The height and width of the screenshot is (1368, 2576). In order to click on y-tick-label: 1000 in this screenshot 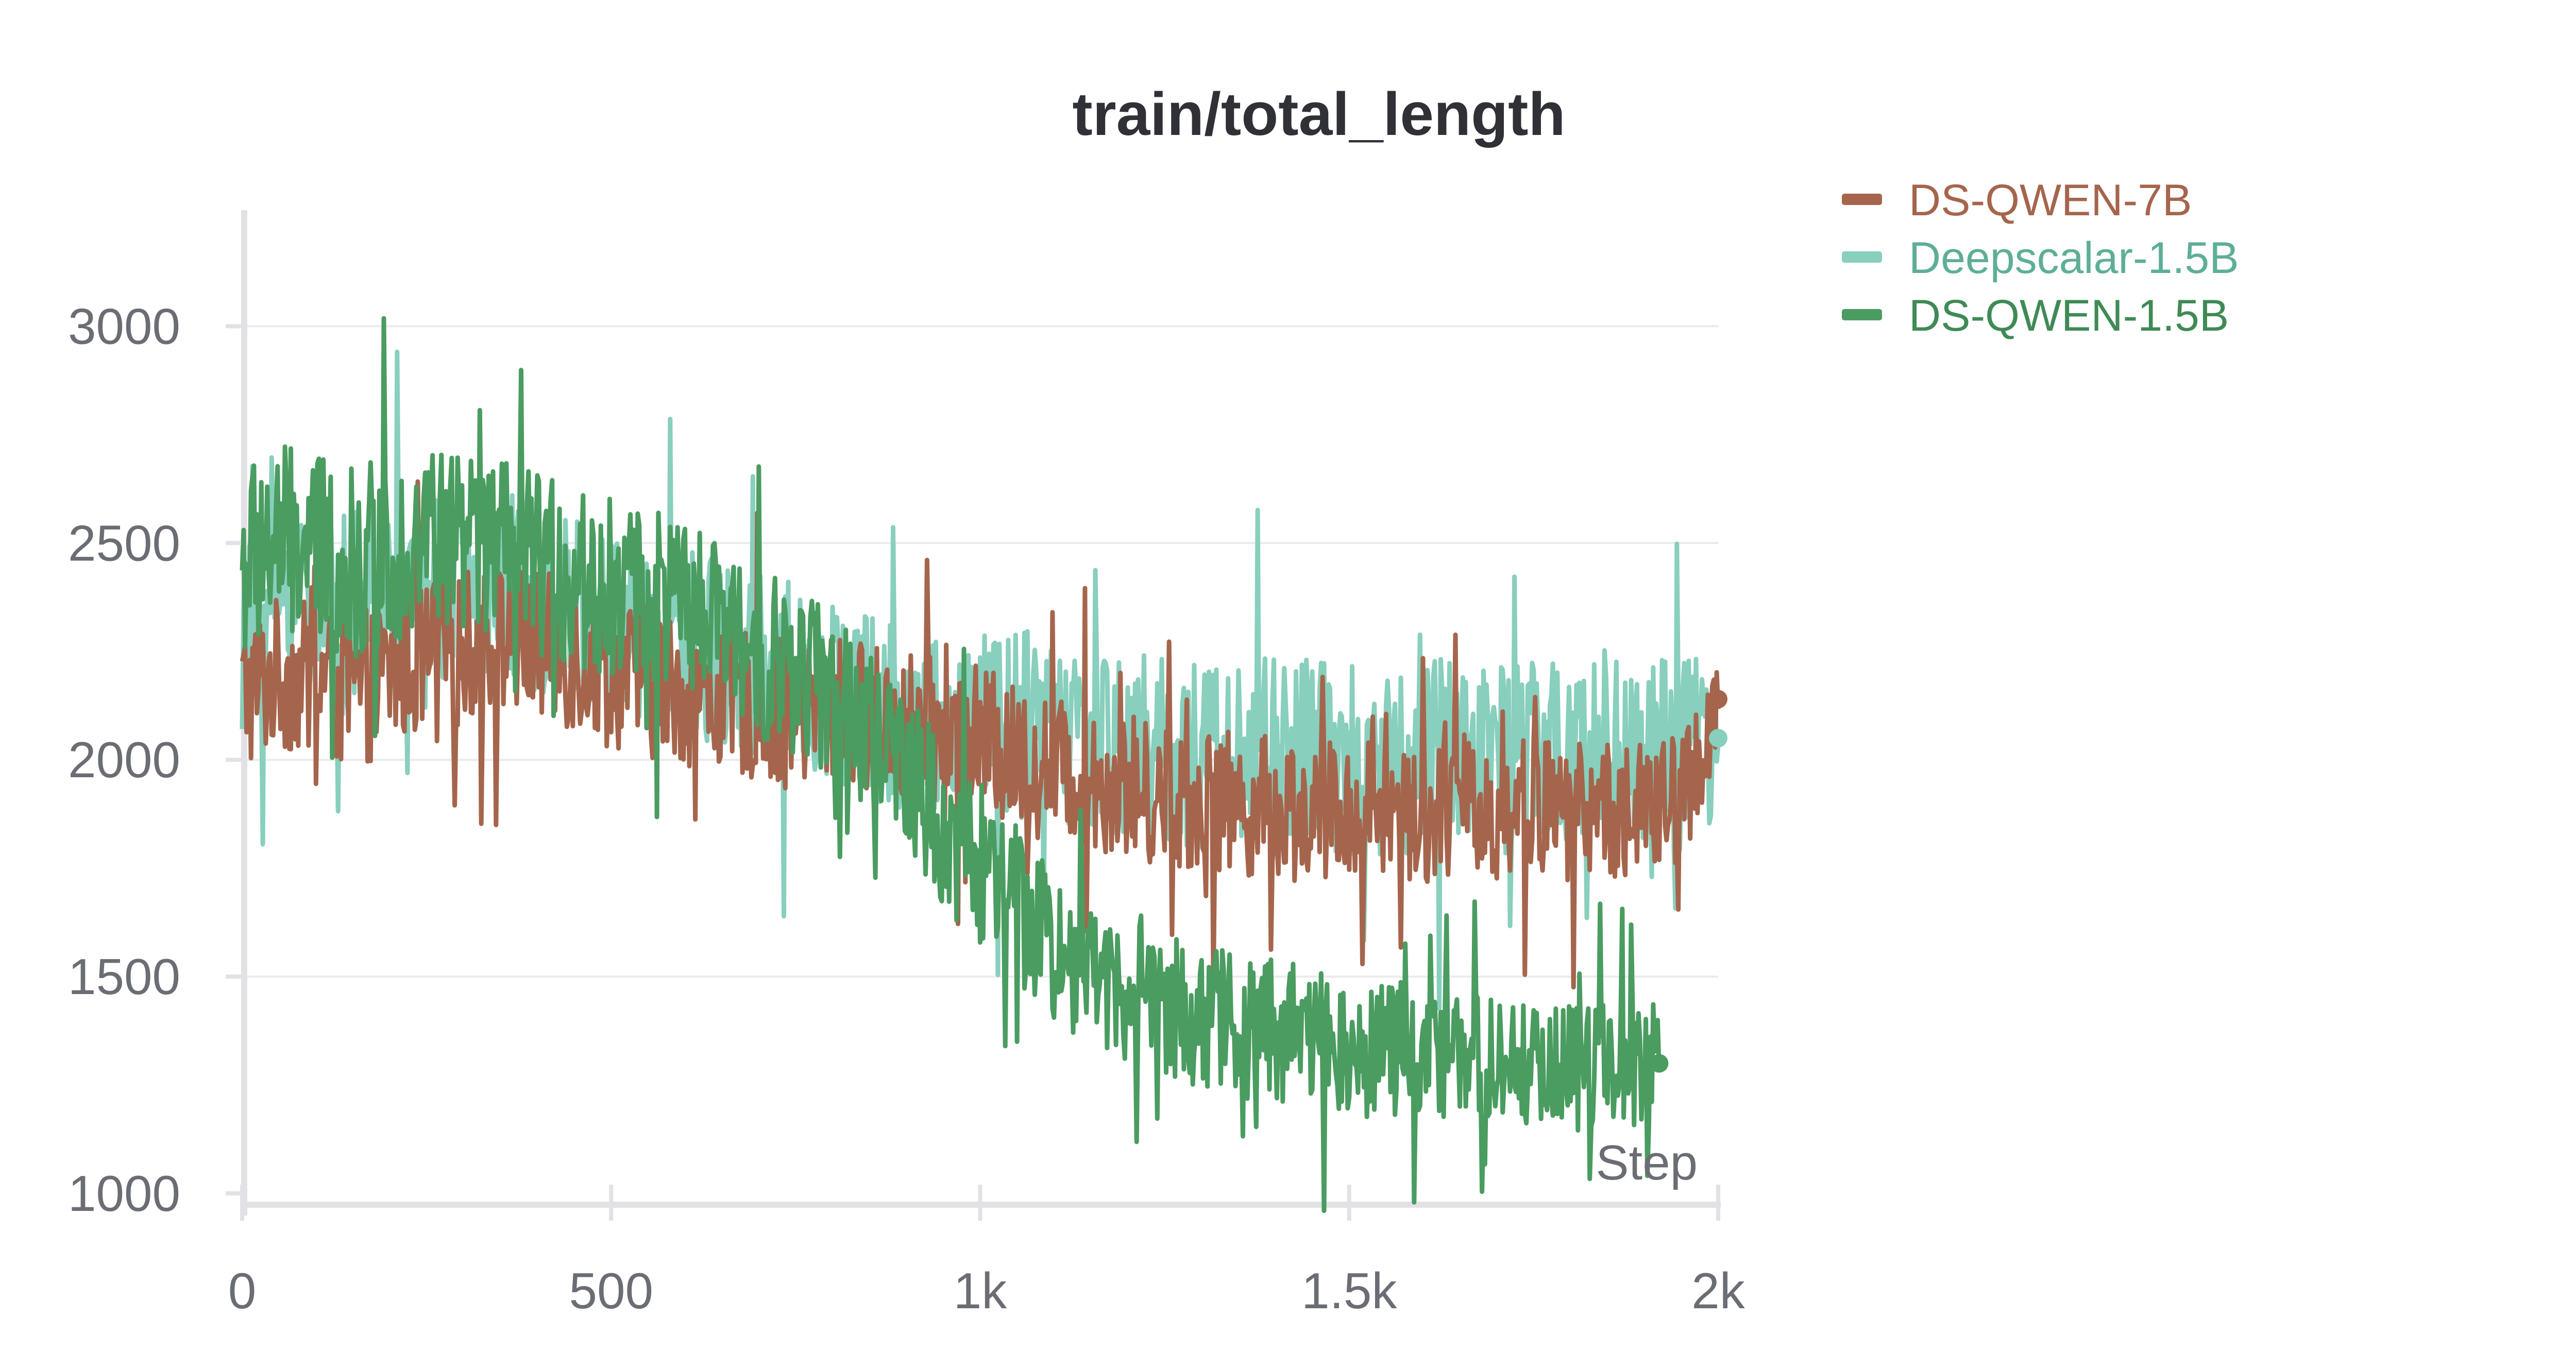, I will do `click(124, 1193)`.